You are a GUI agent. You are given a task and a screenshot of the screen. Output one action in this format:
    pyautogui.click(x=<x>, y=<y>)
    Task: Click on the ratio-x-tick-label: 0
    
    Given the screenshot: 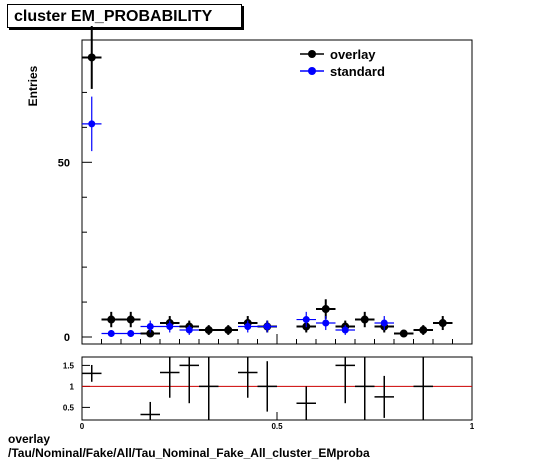 What is the action you would take?
    pyautogui.click(x=82, y=426)
    